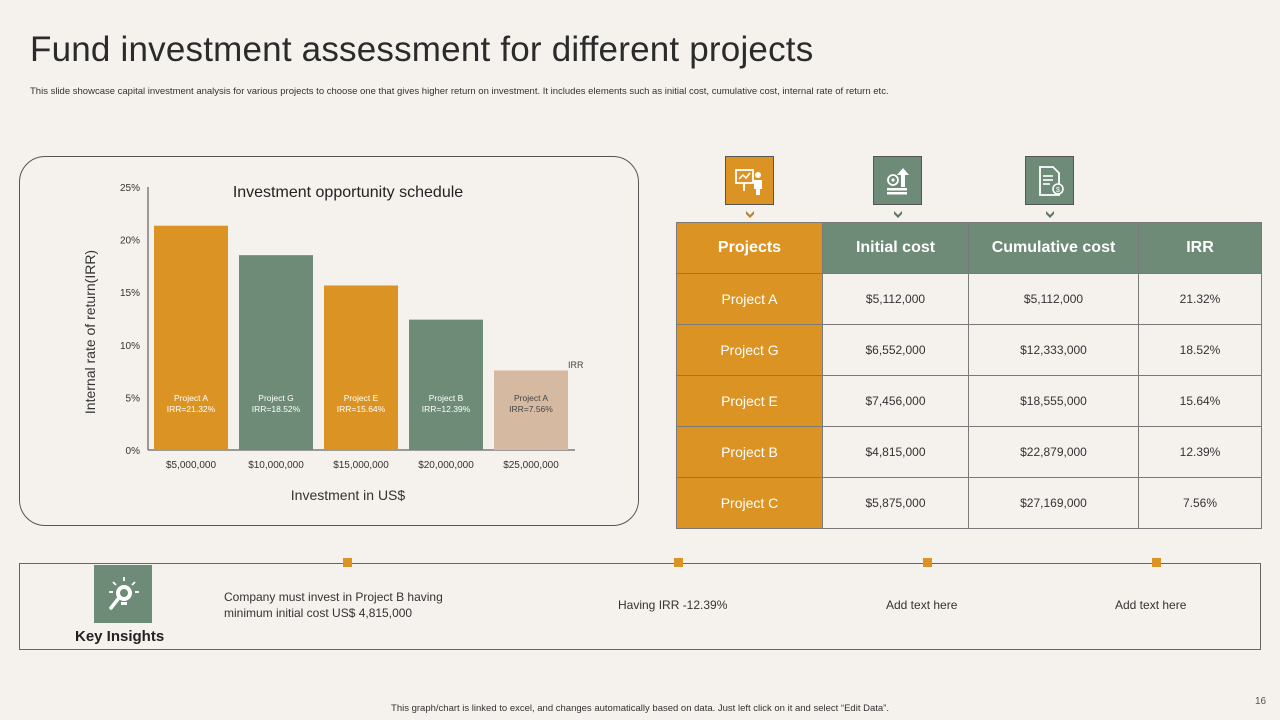 This screenshot has width=1280, height=720. What do you see at coordinates (895, 350) in the screenshot?
I see `initial-cost-cell: $6,552,000` at bounding box center [895, 350].